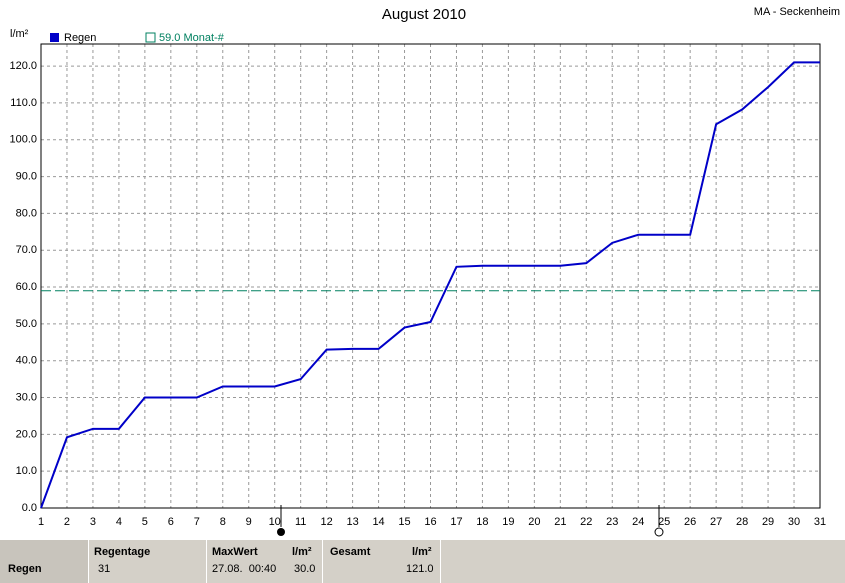 This screenshot has height=583, width=845. What do you see at coordinates (300, 522) in the screenshot?
I see `x-tick-label: 11` at bounding box center [300, 522].